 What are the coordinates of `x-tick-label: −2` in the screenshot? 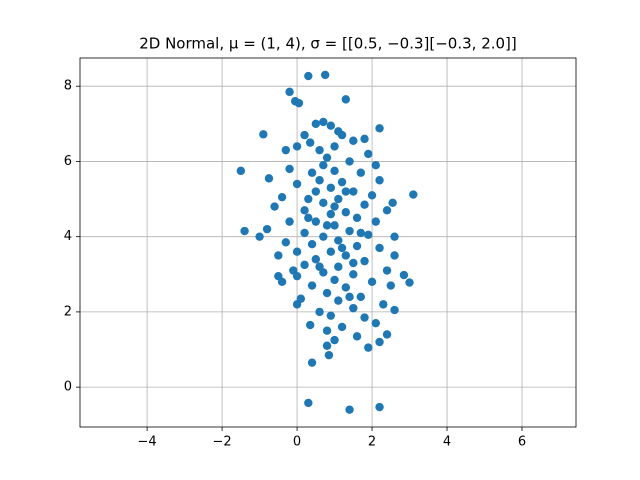 It's located at (222, 442).